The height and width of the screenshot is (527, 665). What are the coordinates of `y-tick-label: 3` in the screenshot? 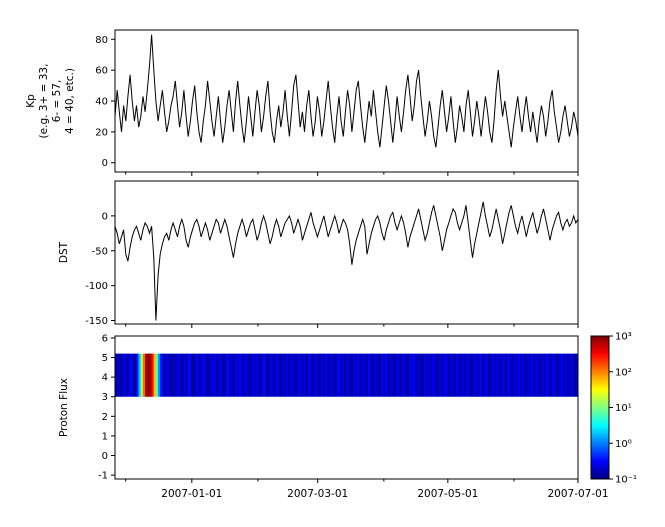 It's located at (105, 397).